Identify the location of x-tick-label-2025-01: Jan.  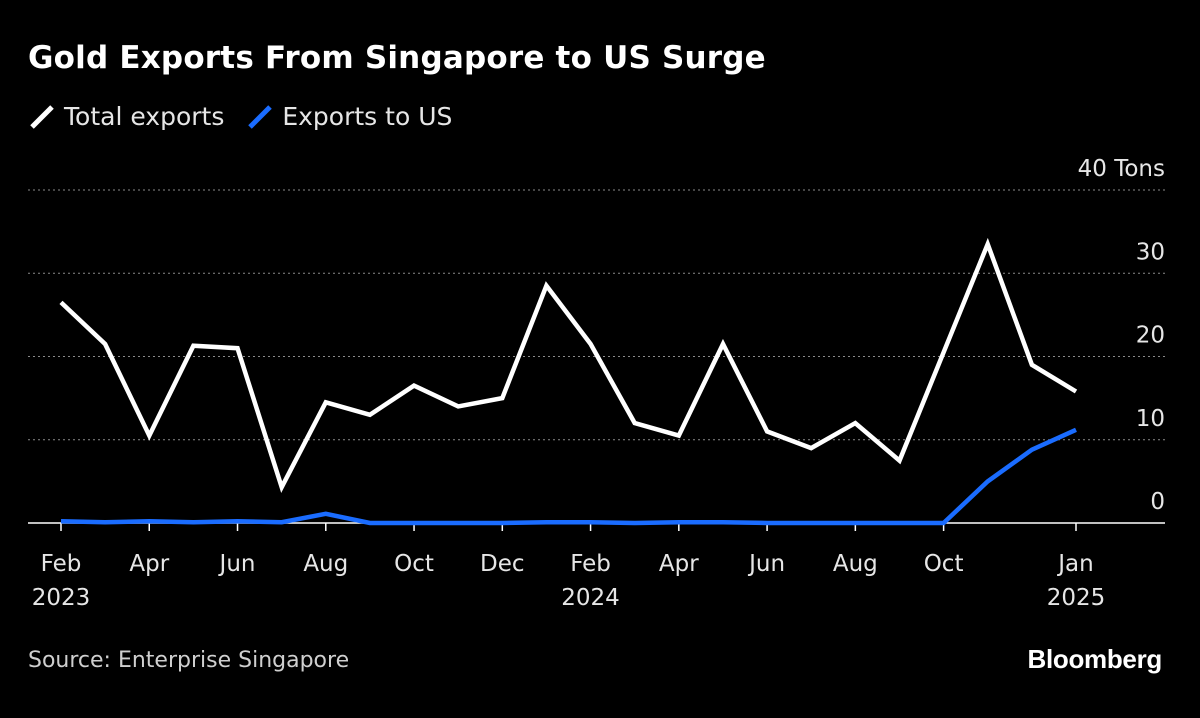
(1074, 564).